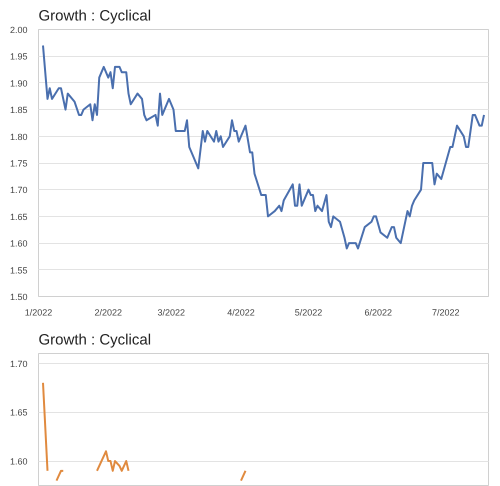  Describe the element at coordinates (19, 57) in the screenshot. I see `y-tick-label: 1.95` at that location.